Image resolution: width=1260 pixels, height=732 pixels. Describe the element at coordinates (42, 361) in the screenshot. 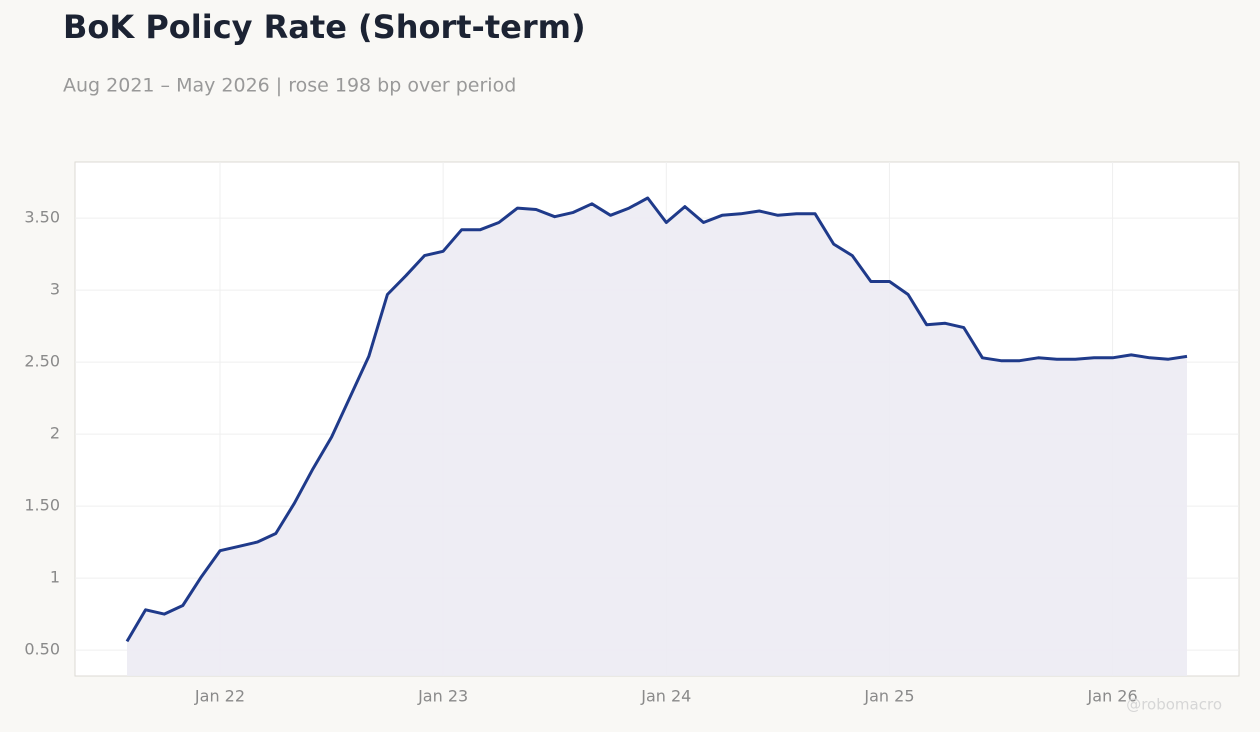

I see `y-tick-label: 2.50` at that location.